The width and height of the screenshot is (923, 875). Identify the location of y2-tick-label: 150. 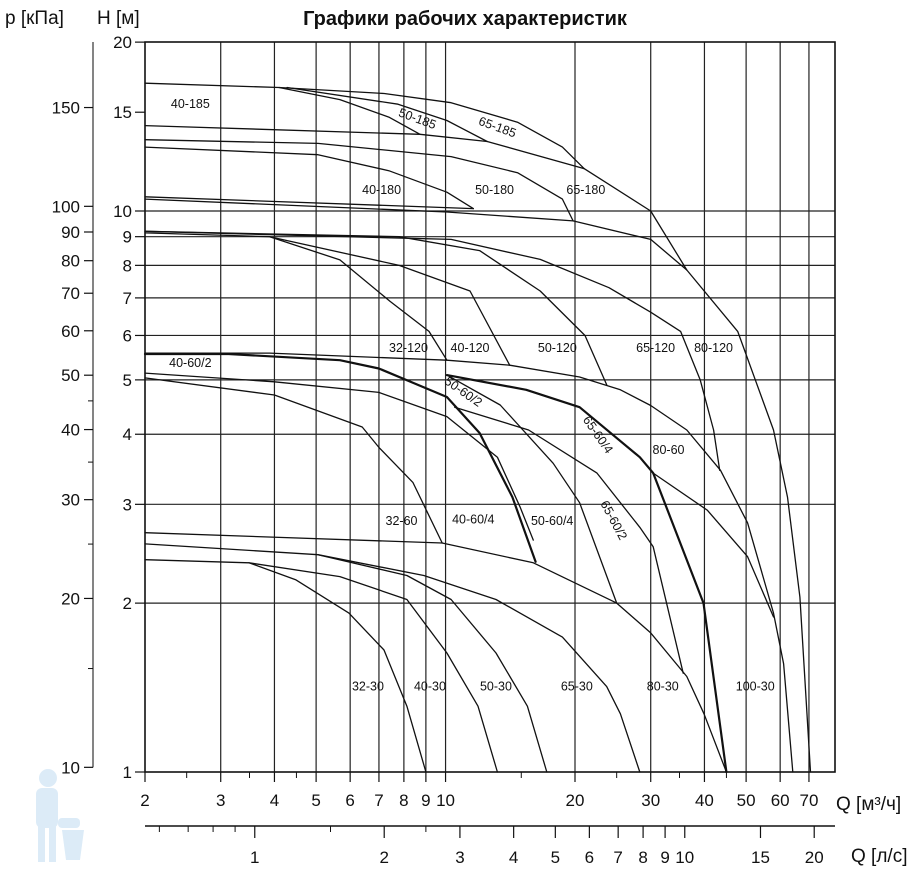
(66, 108).